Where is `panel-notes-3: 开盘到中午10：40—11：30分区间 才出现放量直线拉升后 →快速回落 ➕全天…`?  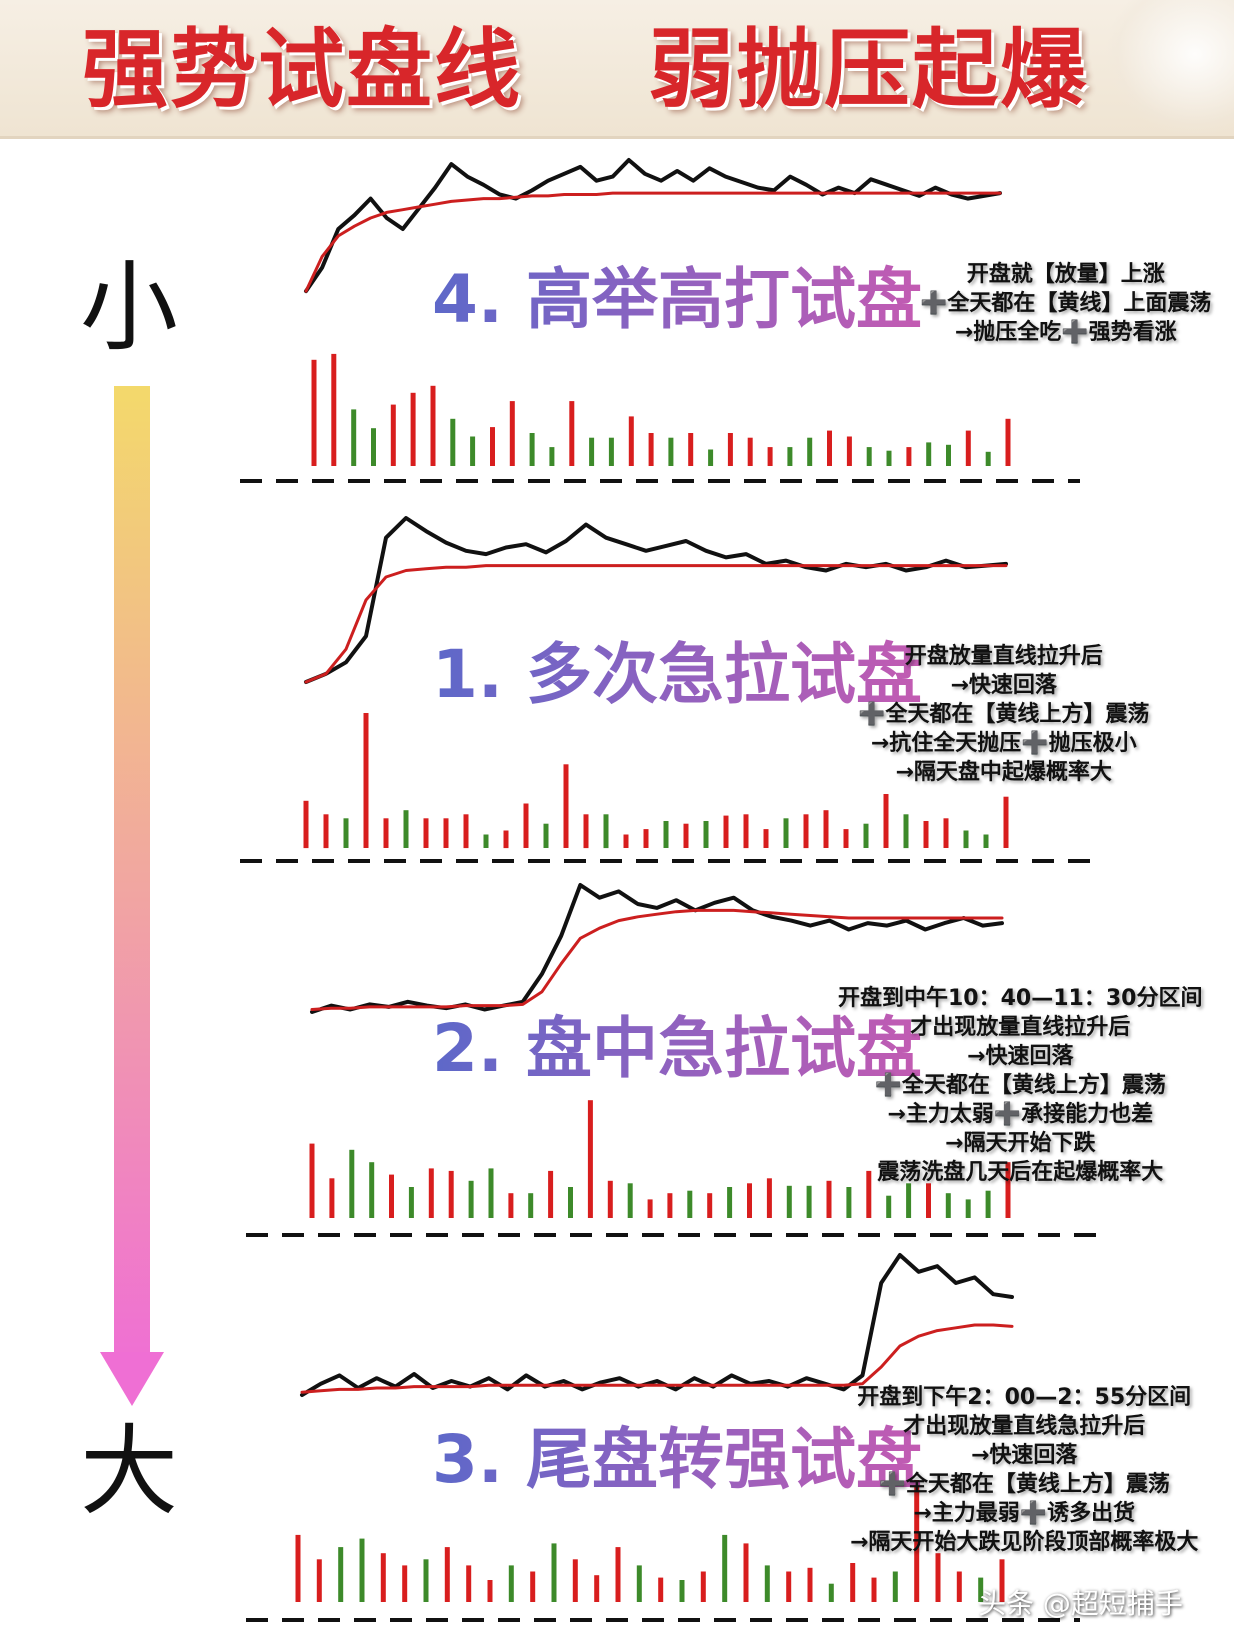
panel-notes-3: 开盘到中午10：40—11：30分区间 才出现放量直线拉升后 →快速回落 ➕全天… is located at coordinates (1020, 1085).